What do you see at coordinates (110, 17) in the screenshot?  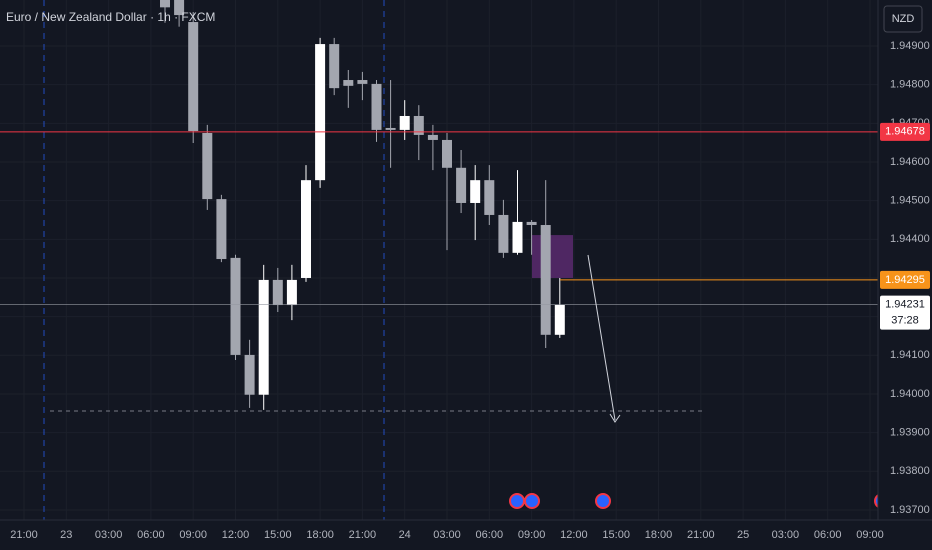 I see `chart-title: Euro / New Zealand Dollar · 1h · FXCM` at bounding box center [110, 17].